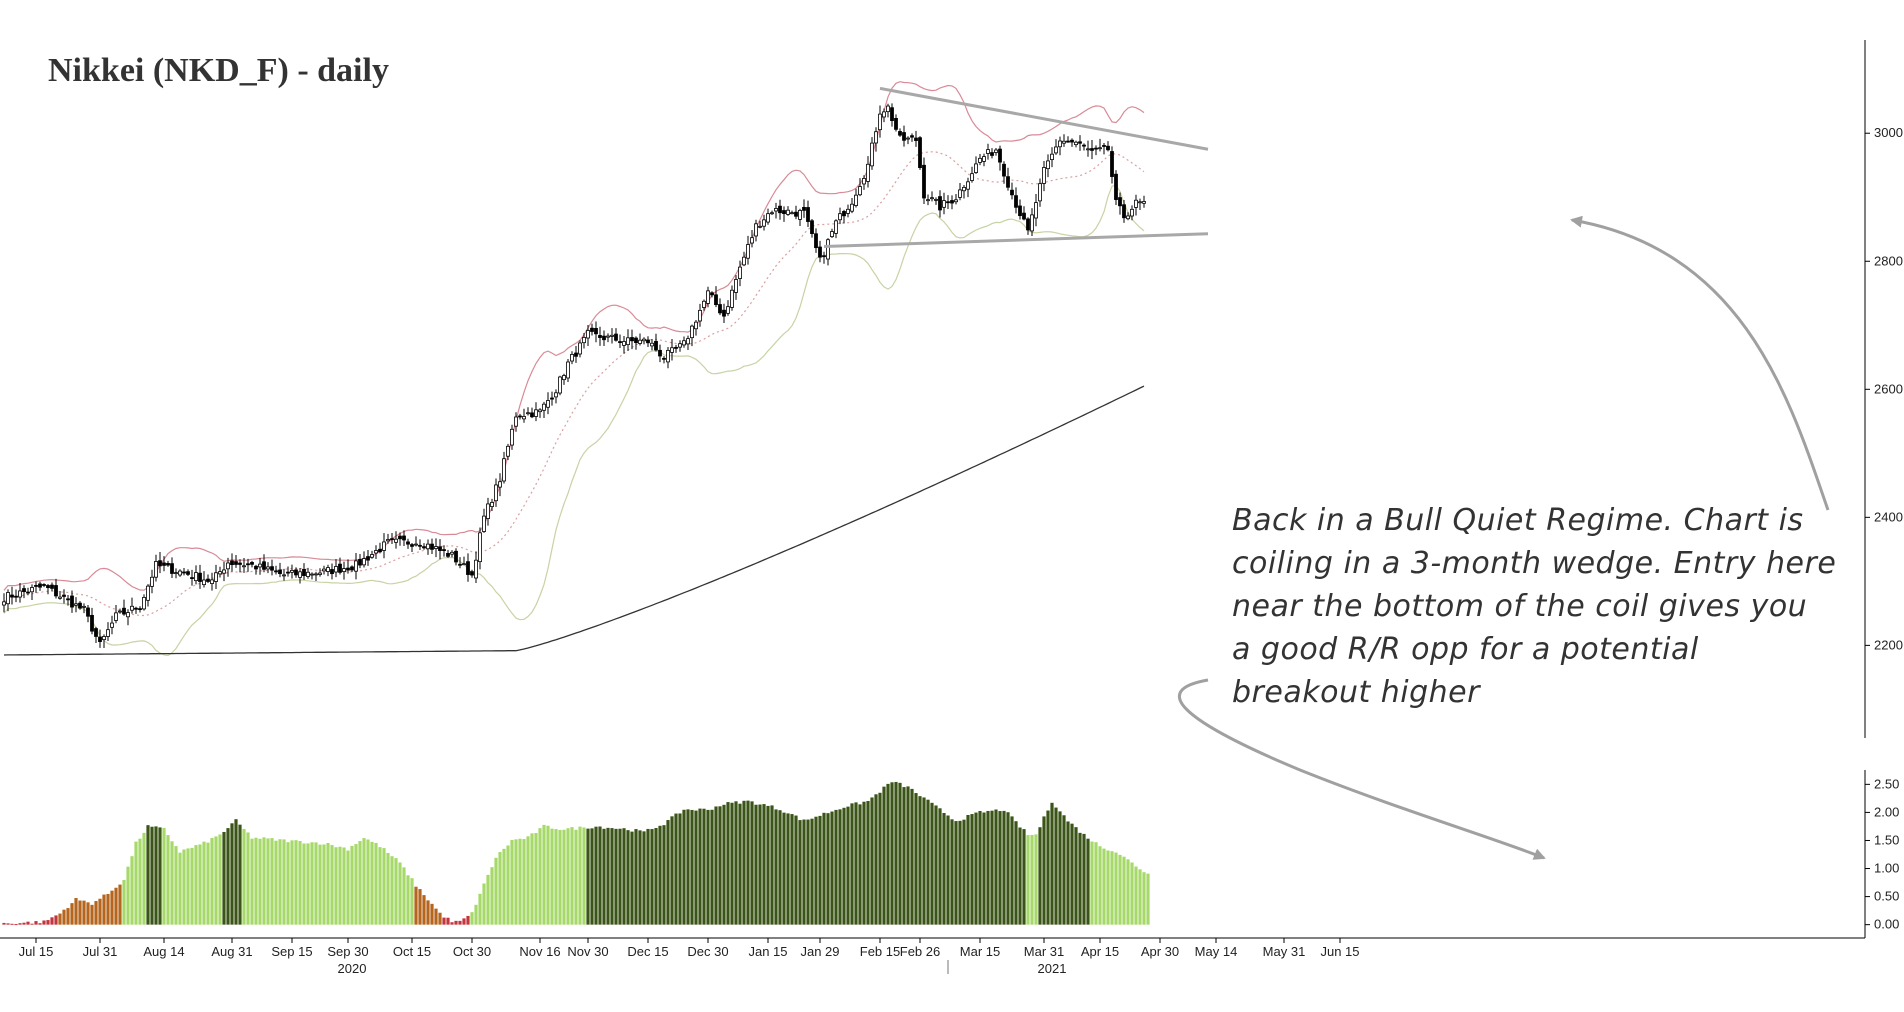 The width and height of the screenshot is (1904, 1012). Describe the element at coordinates (920, 951) in the screenshot. I see `x-tick-label: Feb 26` at that location.